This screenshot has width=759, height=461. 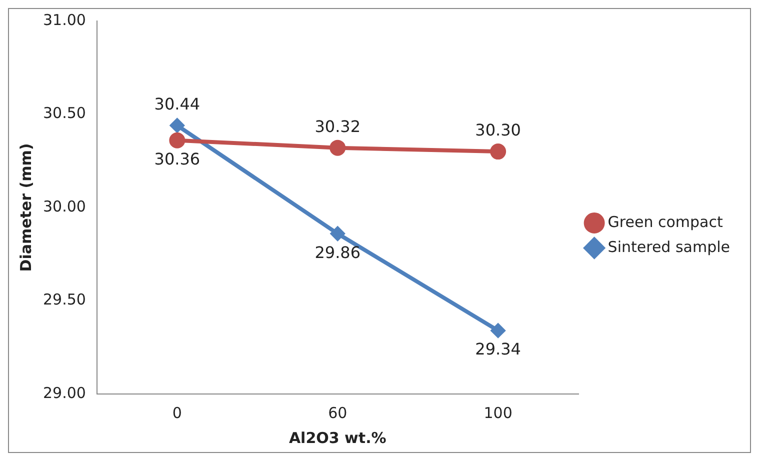 I want to click on data-label: 30.36, so click(x=177, y=159).